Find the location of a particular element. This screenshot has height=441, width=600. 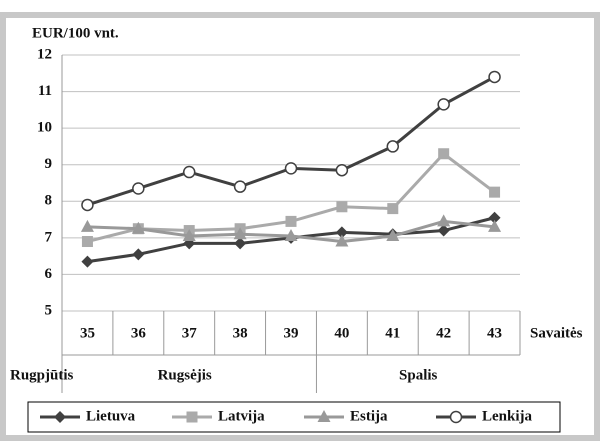

x-tick-label: 40 is located at coordinates (341, 333).